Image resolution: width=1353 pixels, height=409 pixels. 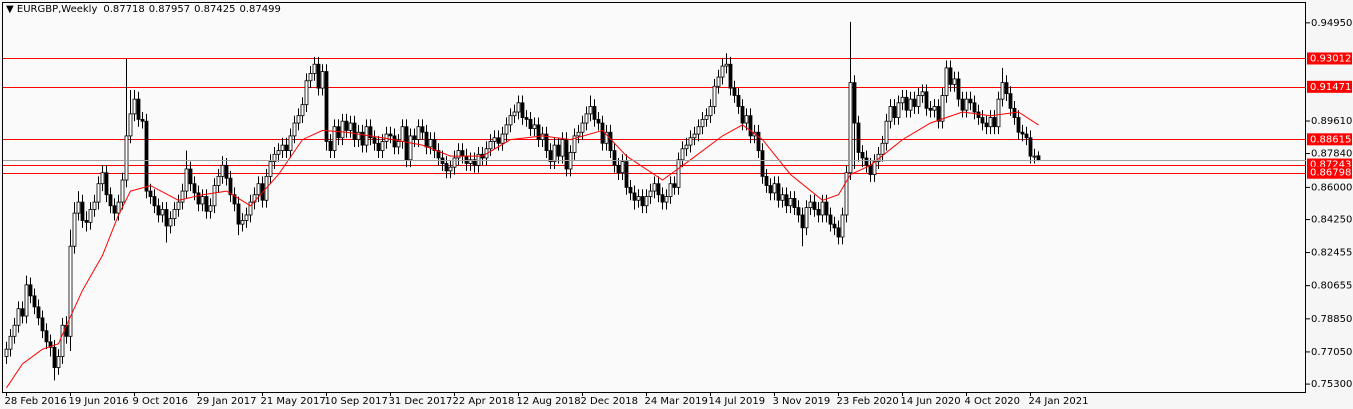 I want to click on y-tick-label: 0.80655, so click(x=1331, y=286).